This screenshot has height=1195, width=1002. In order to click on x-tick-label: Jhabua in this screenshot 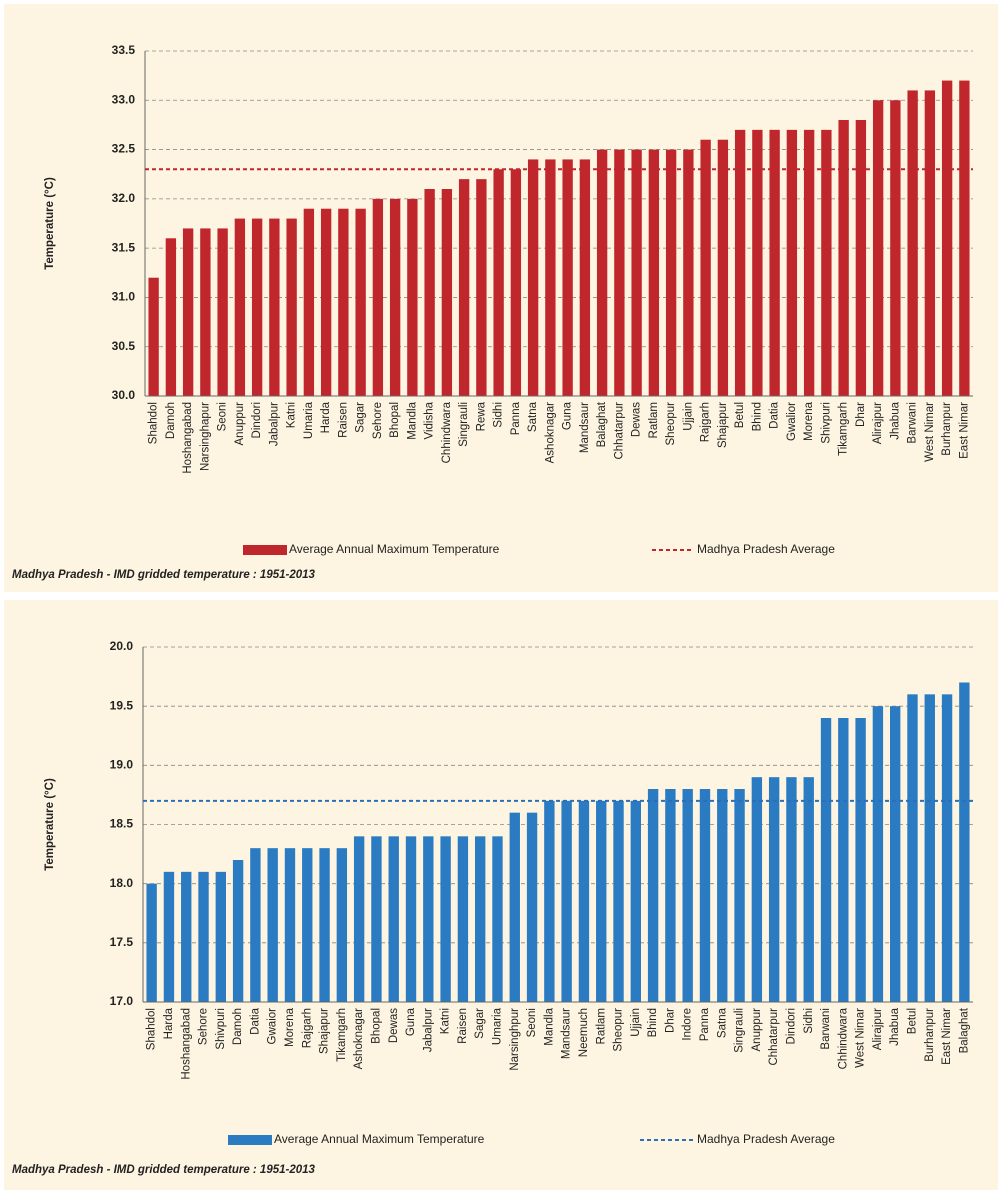, I will do `click(895, 420)`.